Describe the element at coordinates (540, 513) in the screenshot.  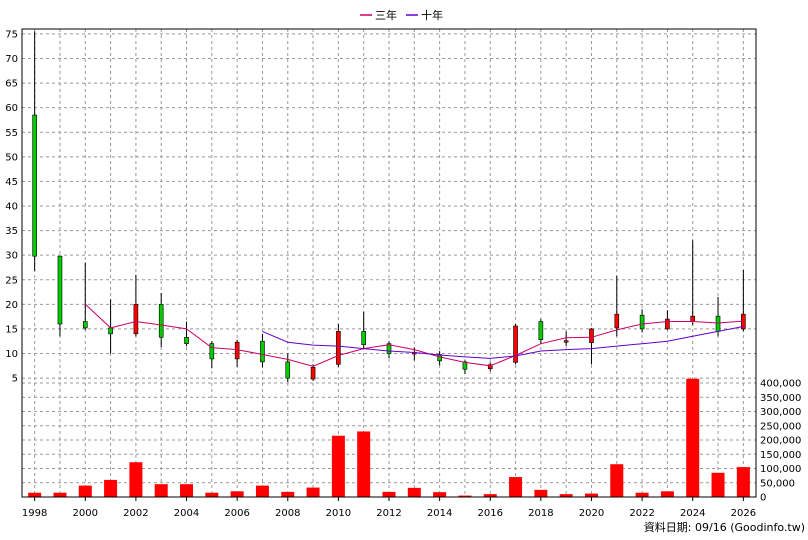
I see `year-tick-label: 2018` at that location.